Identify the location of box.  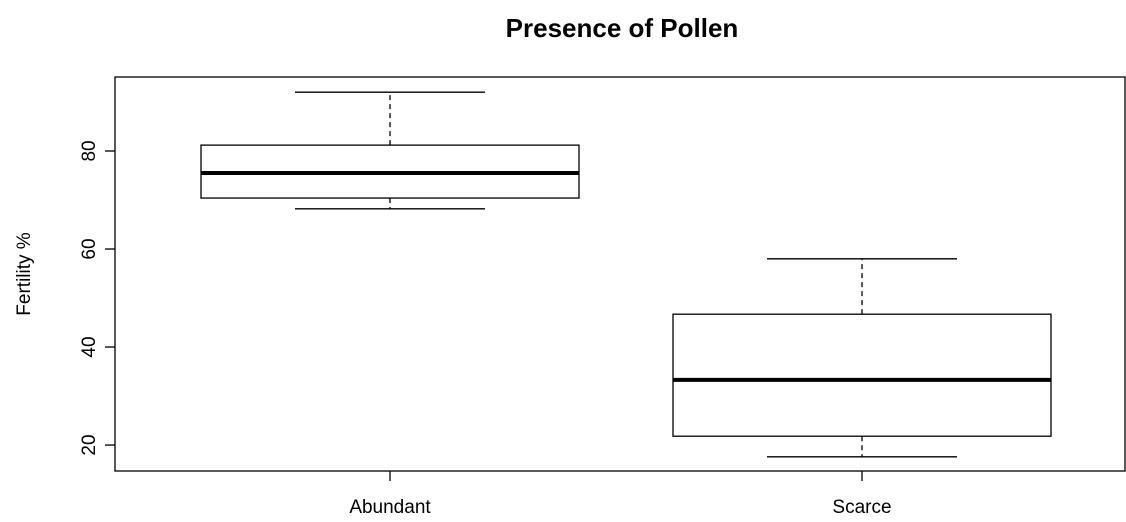
(862, 375).